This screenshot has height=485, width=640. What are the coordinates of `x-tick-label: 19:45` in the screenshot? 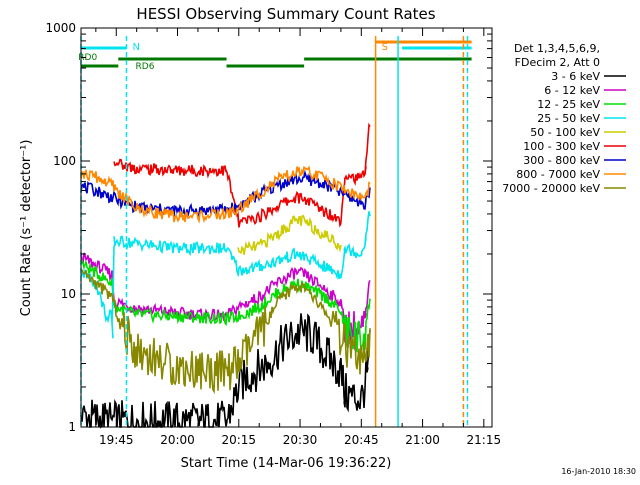 It's located at (116, 440).